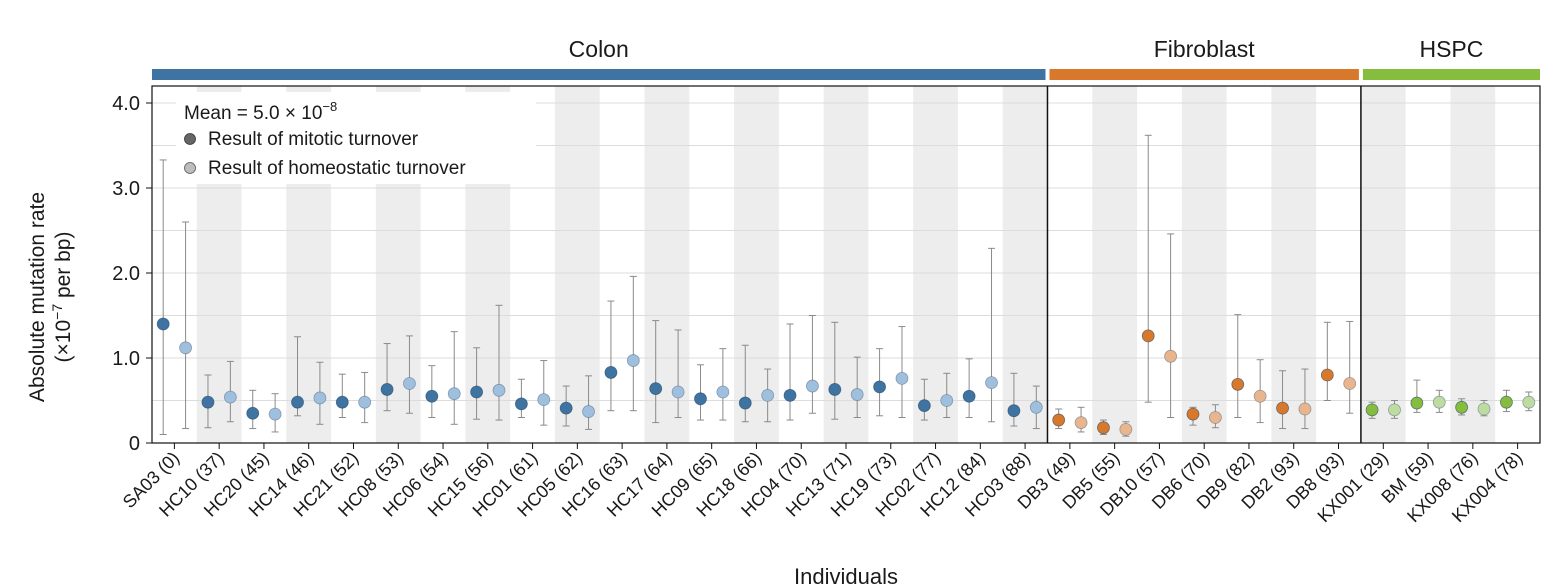 This screenshot has height=586, width=1558. What do you see at coordinates (1205, 49) in the screenshot?
I see `group-label-fibroblast: Fibroblast` at bounding box center [1205, 49].